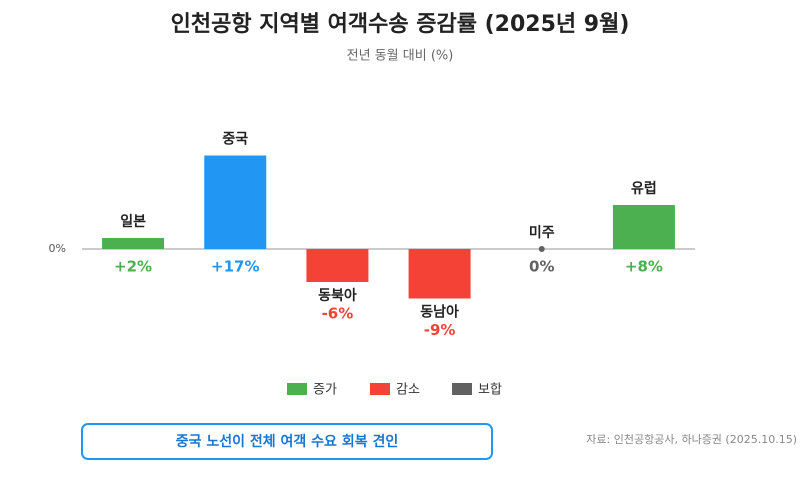  I want to click on value-label: +17%, so click(235, 267).